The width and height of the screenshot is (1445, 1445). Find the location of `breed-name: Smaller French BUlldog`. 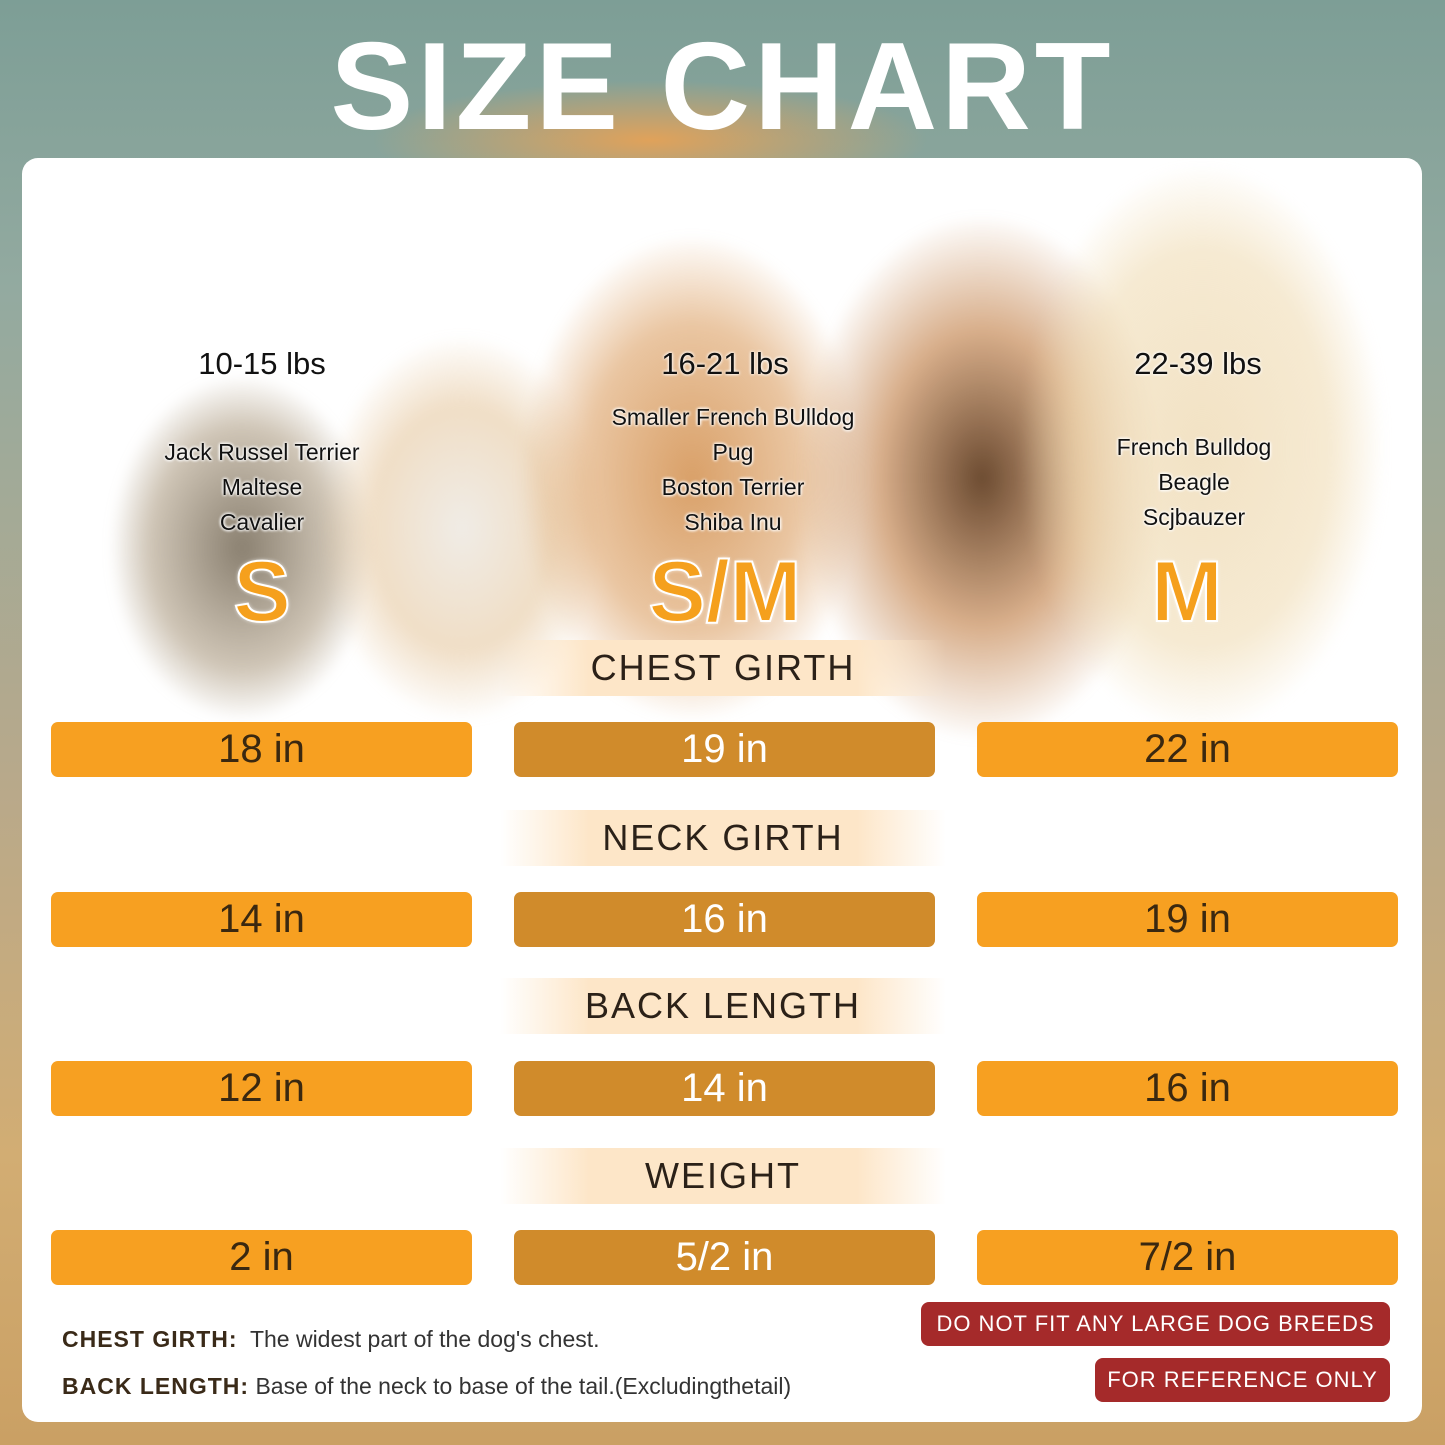

breed-name: Smaller French BUlldog is located at coordinates (733, 417).